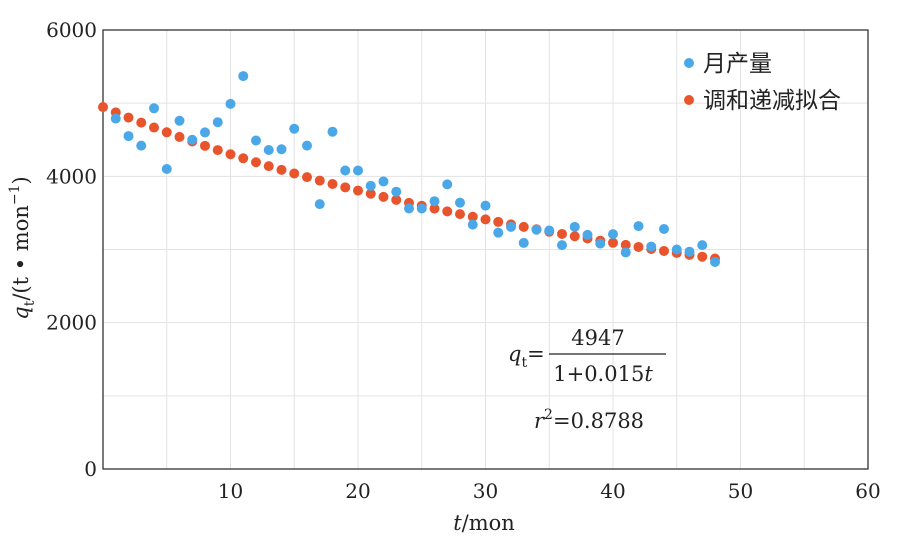 This screenshot has height=550, width=900. What do you see at coordinates (740, 491) in the screenshot?
I see `x-tick-label: 50` at bounding box center [740, 491].